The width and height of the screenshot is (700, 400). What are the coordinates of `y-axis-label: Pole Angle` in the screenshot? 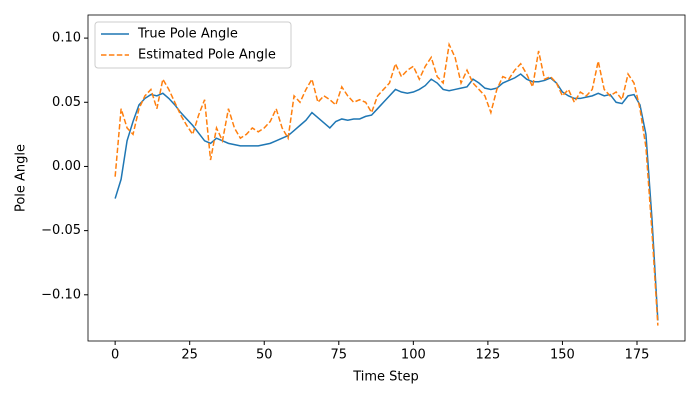 It's located at (21, 178).